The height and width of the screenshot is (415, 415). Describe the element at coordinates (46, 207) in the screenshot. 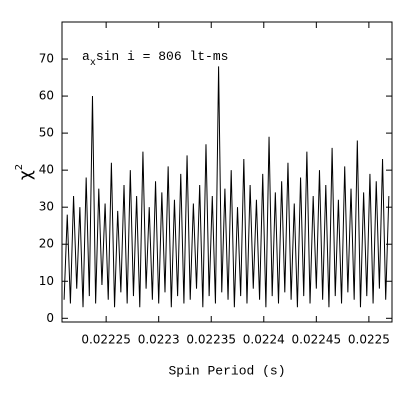

I see `y-tick-label: 30` at that location.